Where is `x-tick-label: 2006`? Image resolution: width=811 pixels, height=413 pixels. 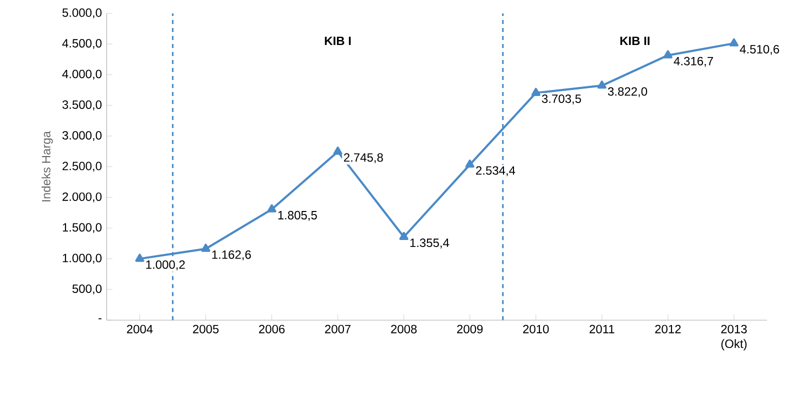
x-tick-label: 2006 is located at coordinates (272, 329).